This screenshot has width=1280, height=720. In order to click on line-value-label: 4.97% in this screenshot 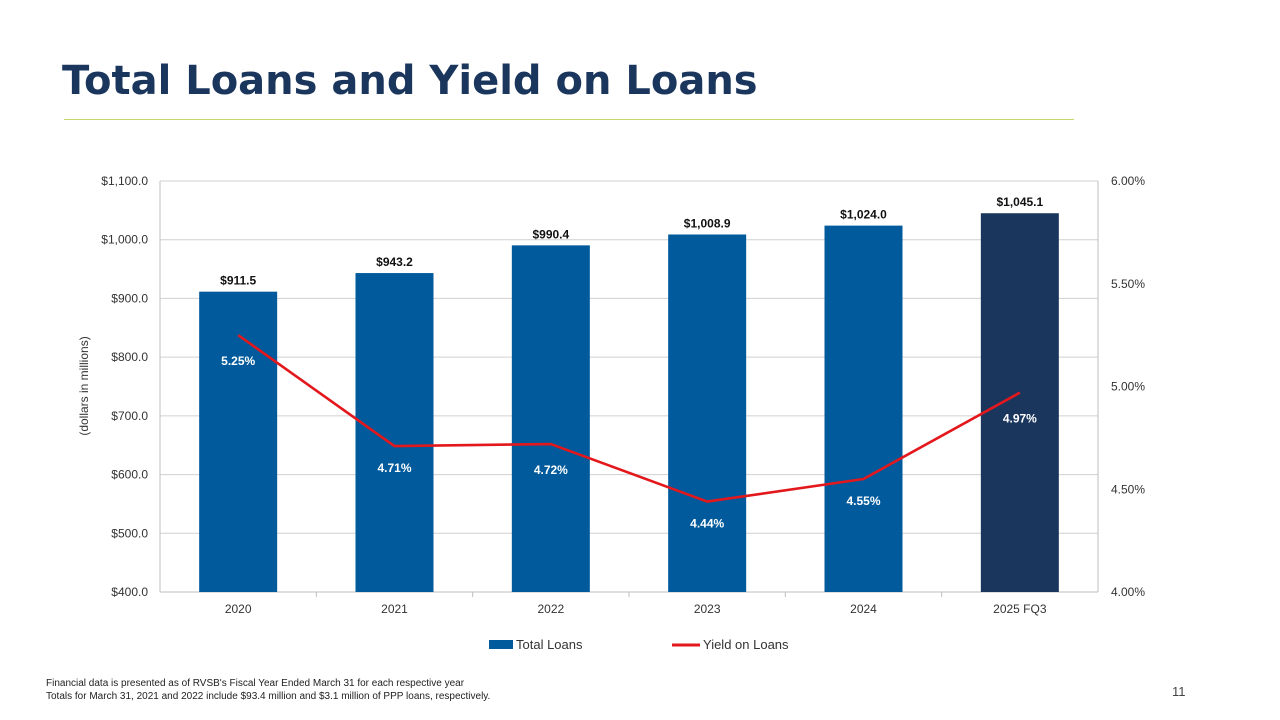, I will do `click(1020, 419)`.